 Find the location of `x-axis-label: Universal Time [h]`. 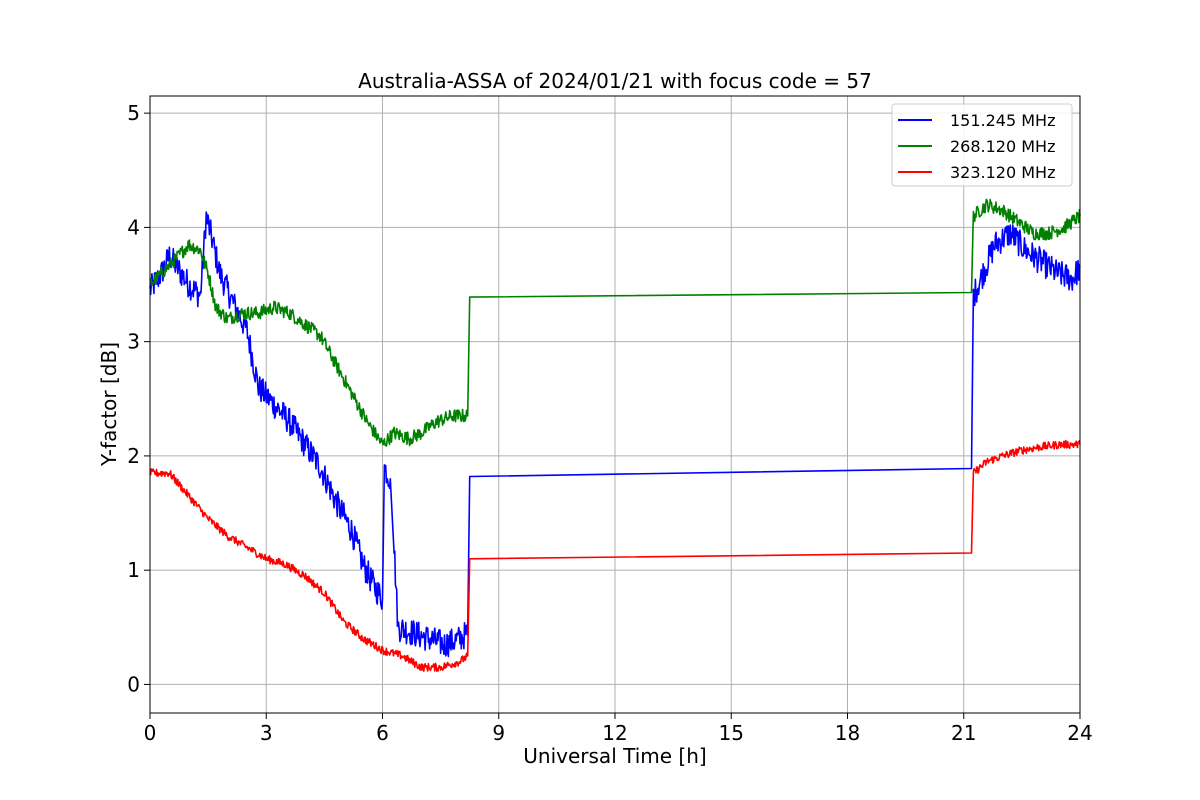

x-axis-label: Universal Time [h] is located at coordinates (614, 756).